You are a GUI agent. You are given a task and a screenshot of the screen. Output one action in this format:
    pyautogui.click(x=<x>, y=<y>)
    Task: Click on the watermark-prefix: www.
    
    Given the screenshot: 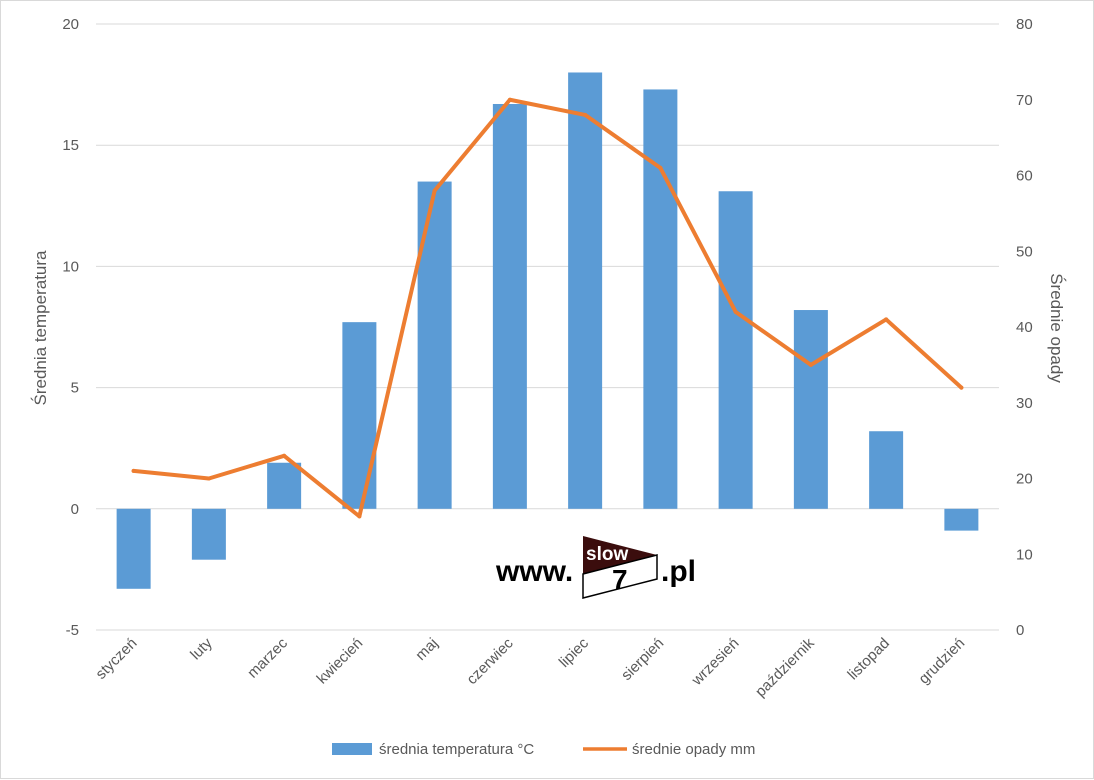 What is the action you would take?
    pyautogui.click(x=534, y=571)
    